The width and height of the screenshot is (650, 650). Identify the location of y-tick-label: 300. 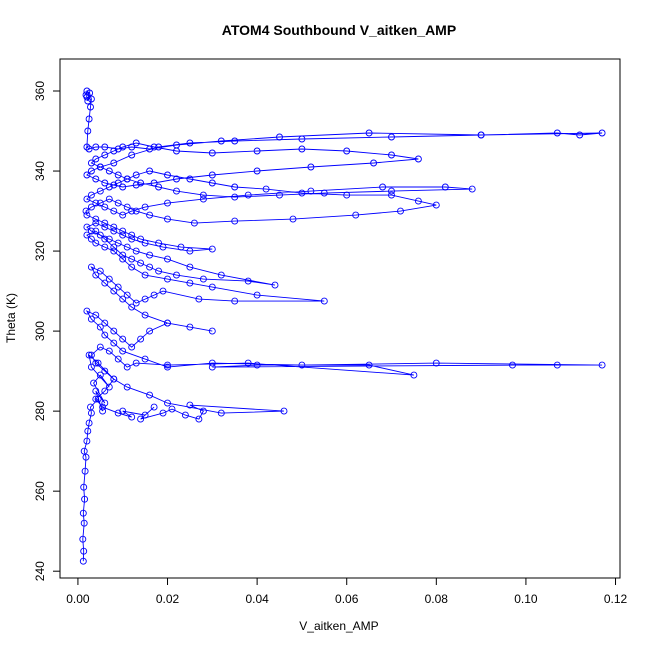
(40, 331).